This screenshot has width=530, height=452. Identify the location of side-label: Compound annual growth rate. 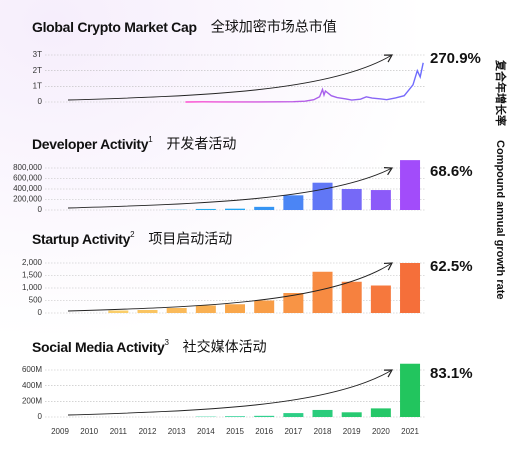
(500, 220).